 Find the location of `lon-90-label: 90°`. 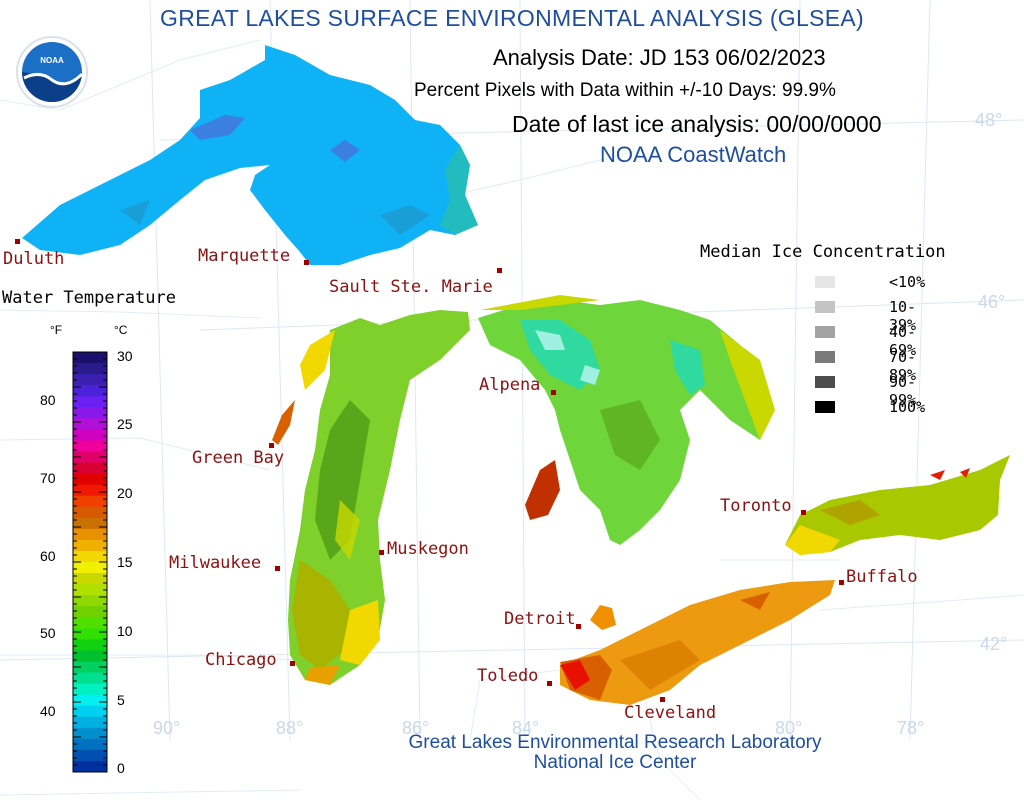

lon-90-label: 90° is located at coordinates (167, 728).